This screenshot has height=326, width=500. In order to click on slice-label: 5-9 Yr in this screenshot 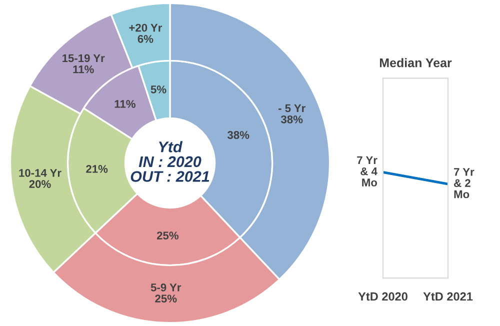, I will do `click(166, 288)`.